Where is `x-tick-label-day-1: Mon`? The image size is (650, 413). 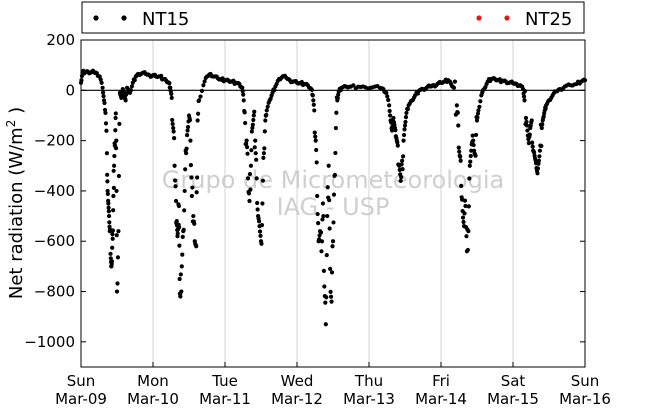
x-tick-label-day-1: Mon is located at coordinates (153, 381).